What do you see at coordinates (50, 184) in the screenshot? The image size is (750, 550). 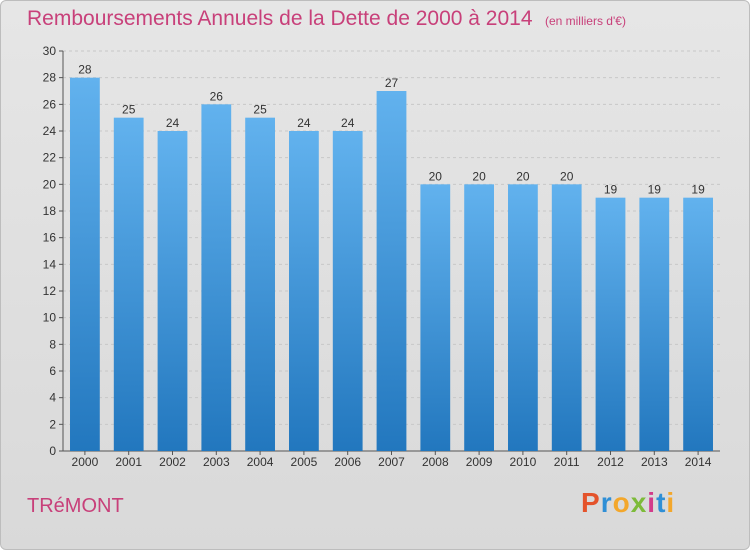 I see `y-tick-label: 20` at bounding box center [50, 184].